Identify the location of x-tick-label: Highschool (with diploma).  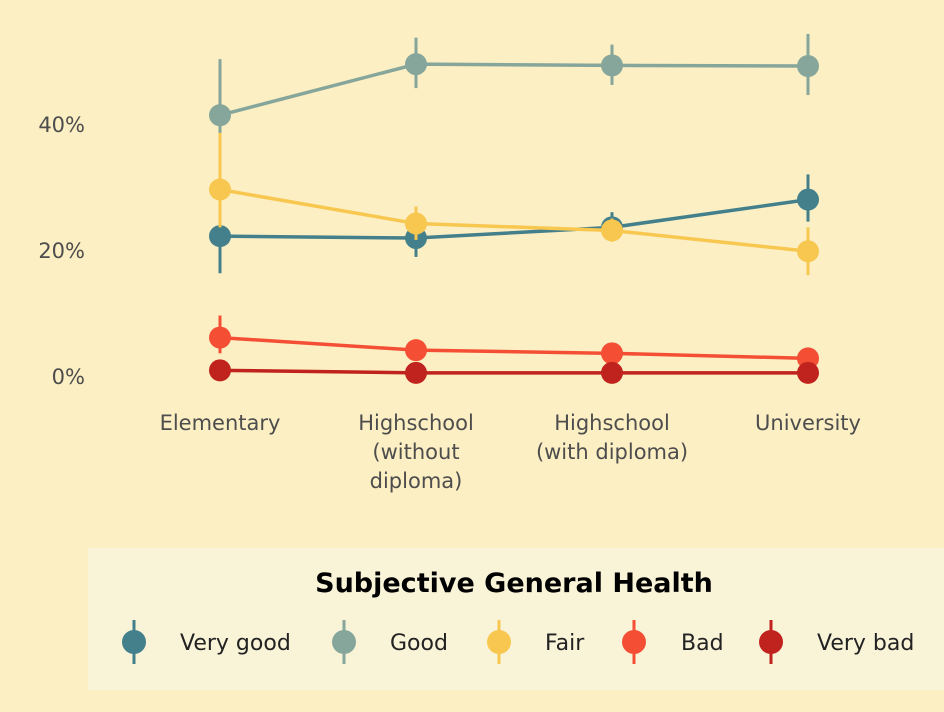
(612, 437).